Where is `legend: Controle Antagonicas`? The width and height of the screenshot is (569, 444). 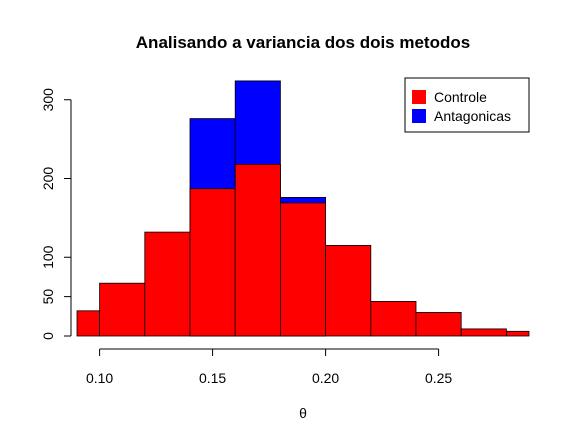 legend: Controle Antagonicas is located at coordinates (467, 105).